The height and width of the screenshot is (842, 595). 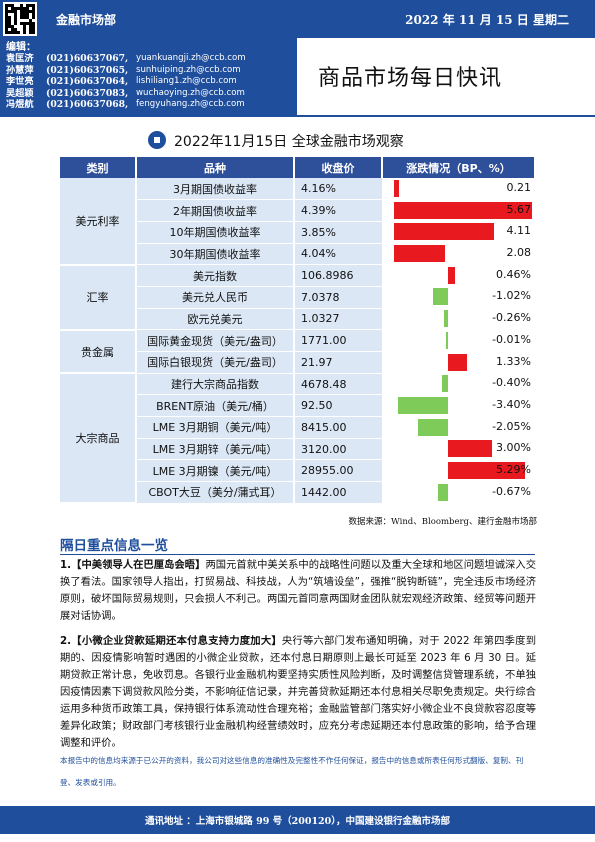 What do you see at coordinates (186, 81) in the screenshot?
I see `editor-email: lishiliang1.zh@ccb.com` at bounding box center [186, 81].